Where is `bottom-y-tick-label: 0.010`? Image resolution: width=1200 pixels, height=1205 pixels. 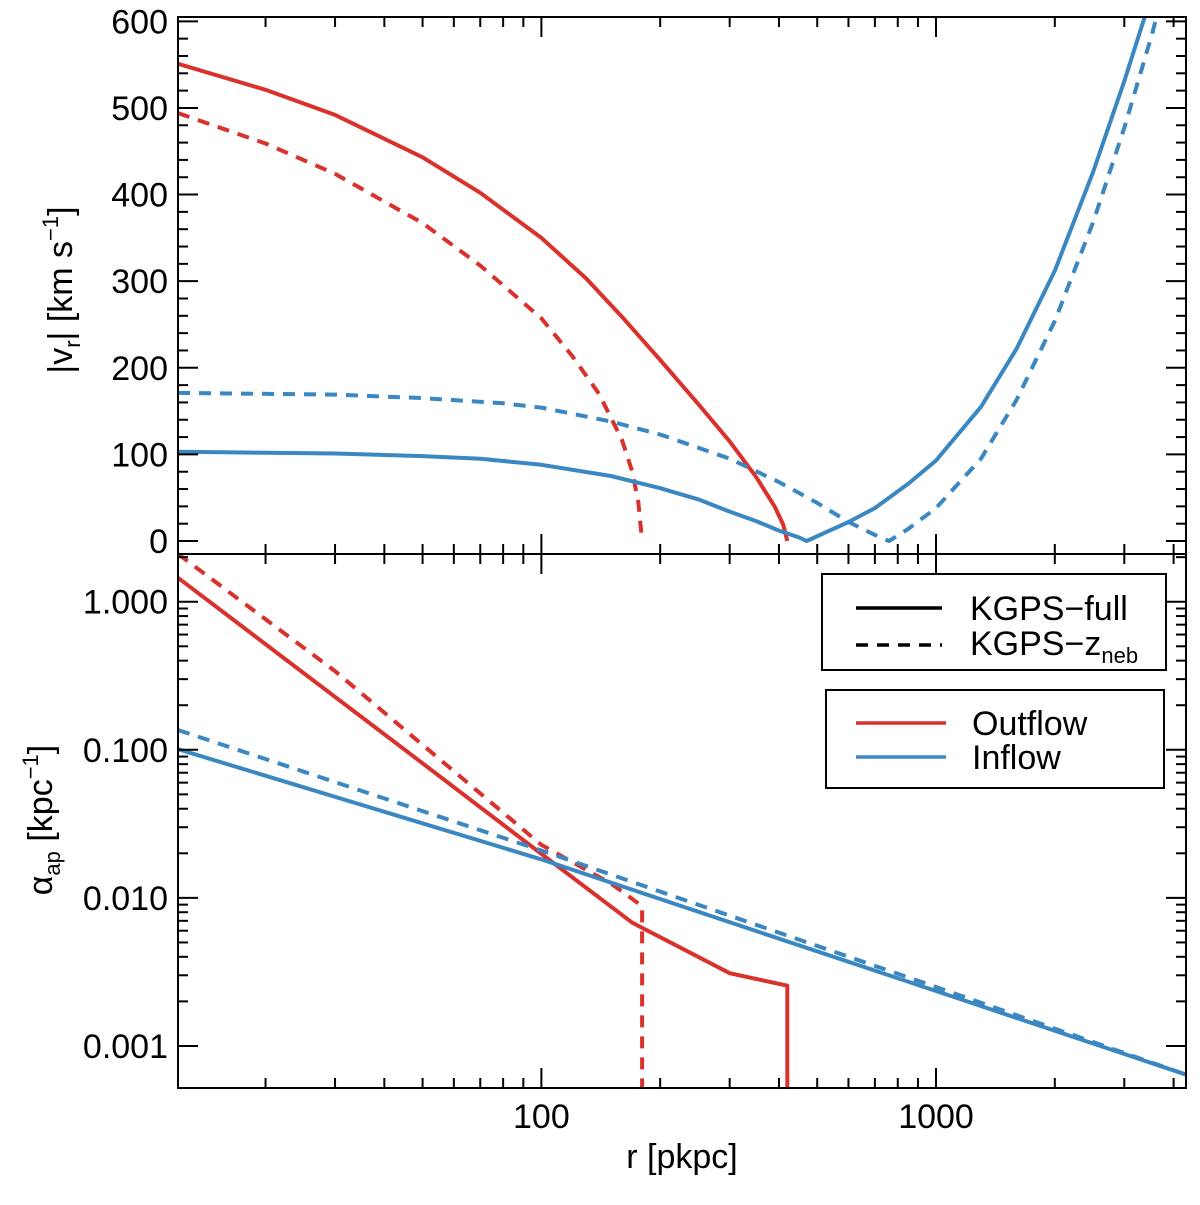
bottom-y-tick-label: 0.010 is located at coordinates (125, 899).